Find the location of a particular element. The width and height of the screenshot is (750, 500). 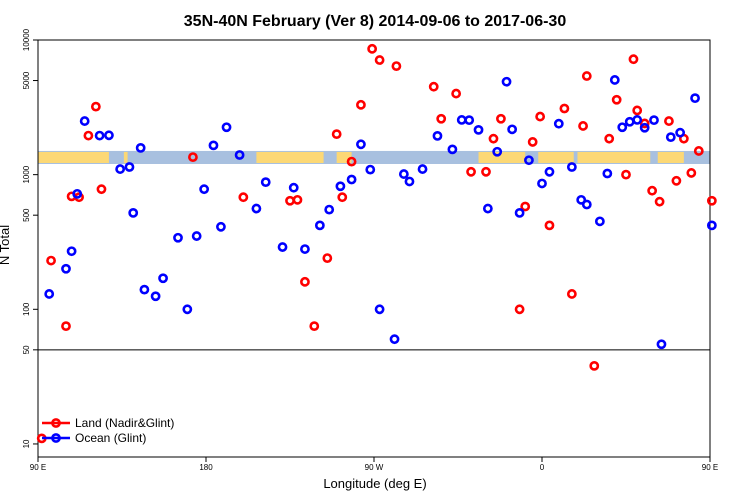

y-tick-label: 5000 is located at coordinates (26, 80).